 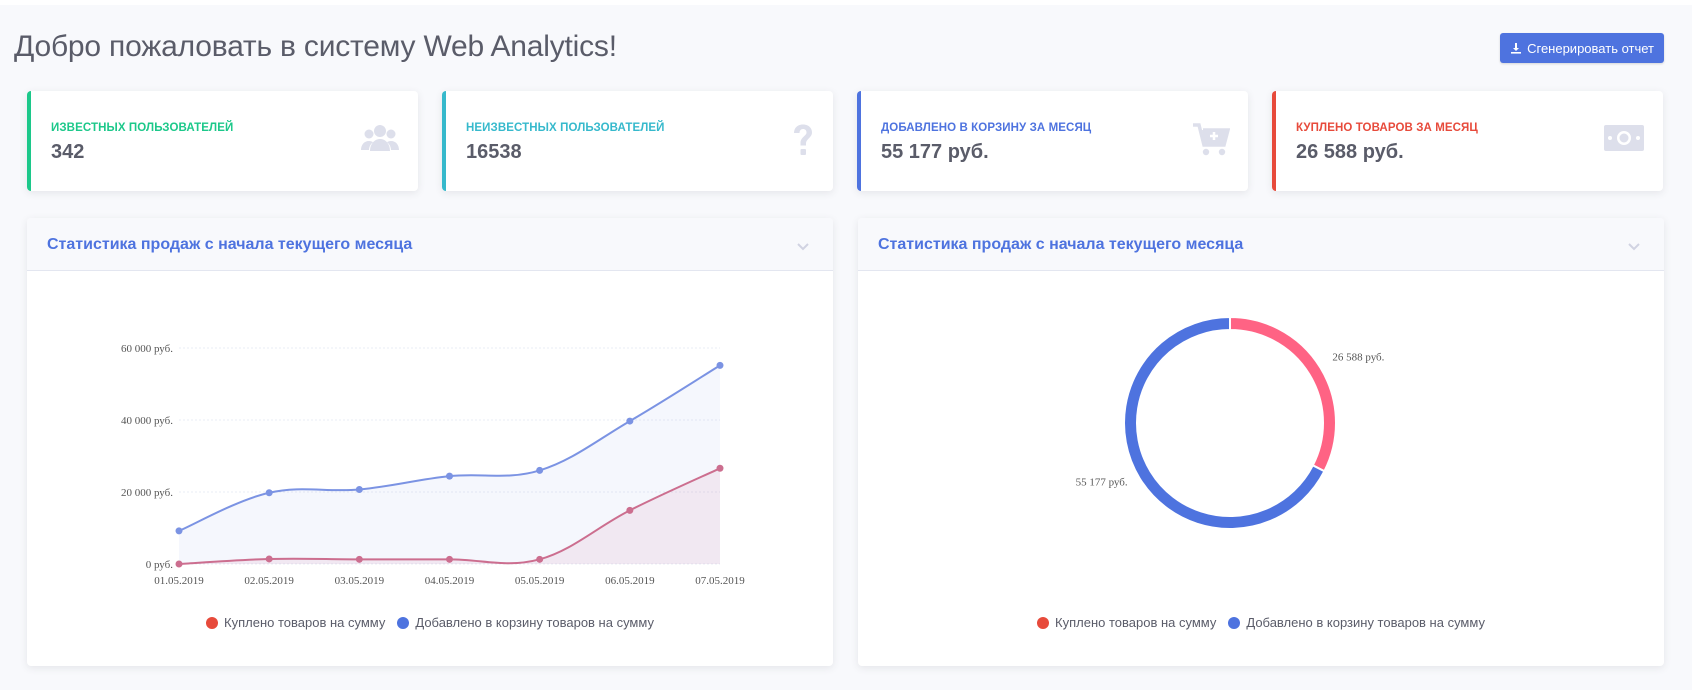 I want to click on x-tick-label: 02.05.2019, so click(x=269, y=581).